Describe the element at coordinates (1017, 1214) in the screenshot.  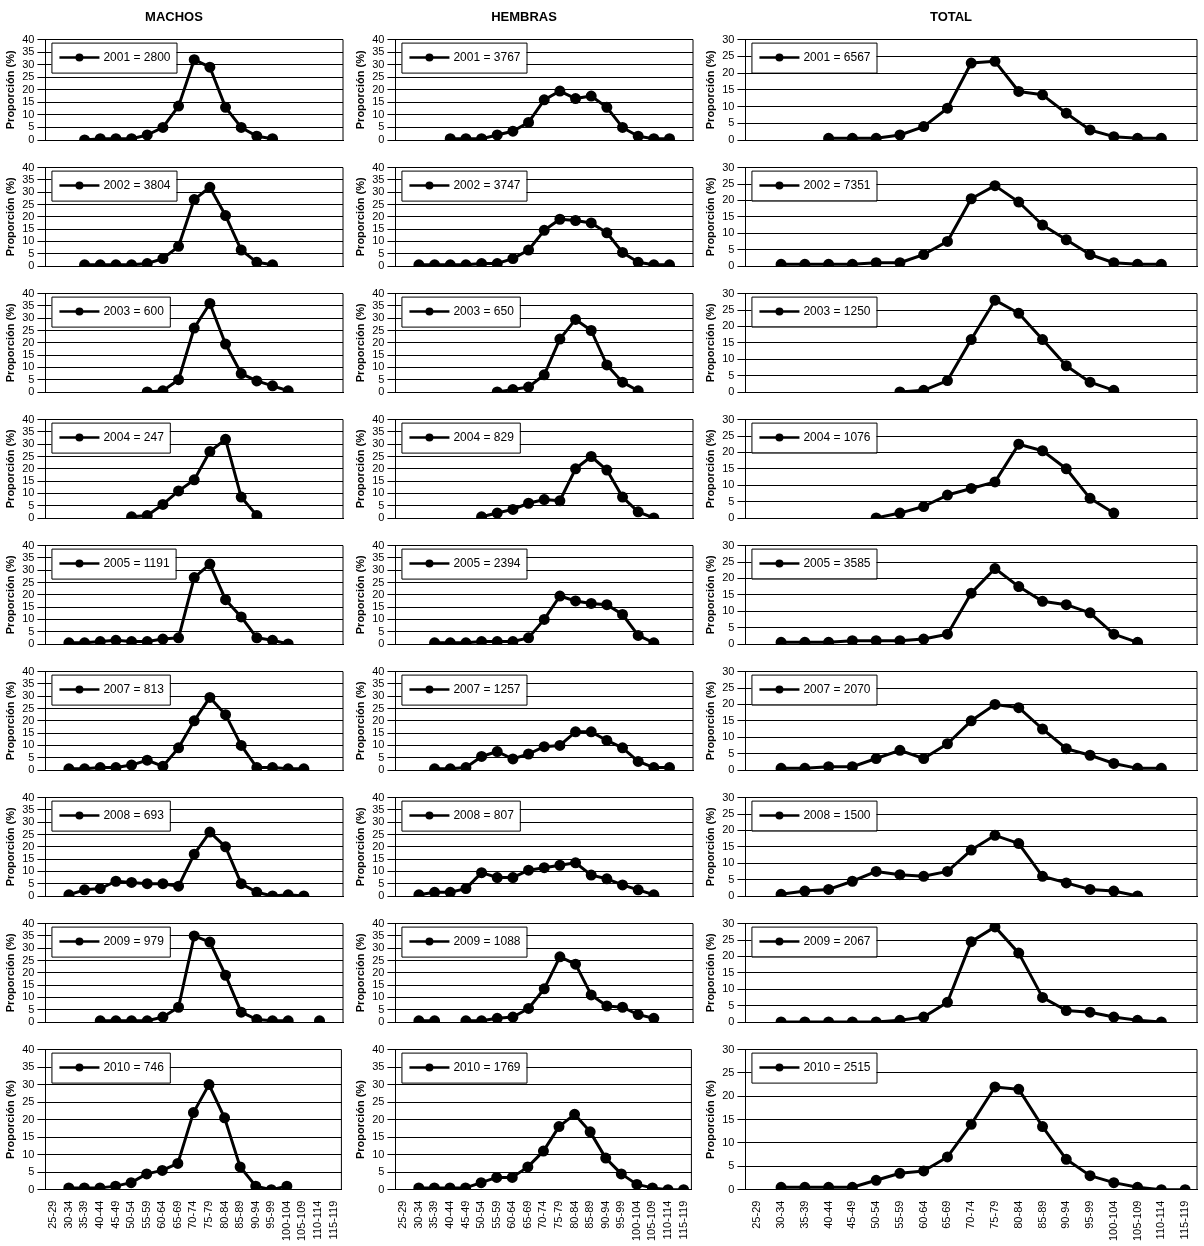
I see `x-tick-label: 80-84` at that location.